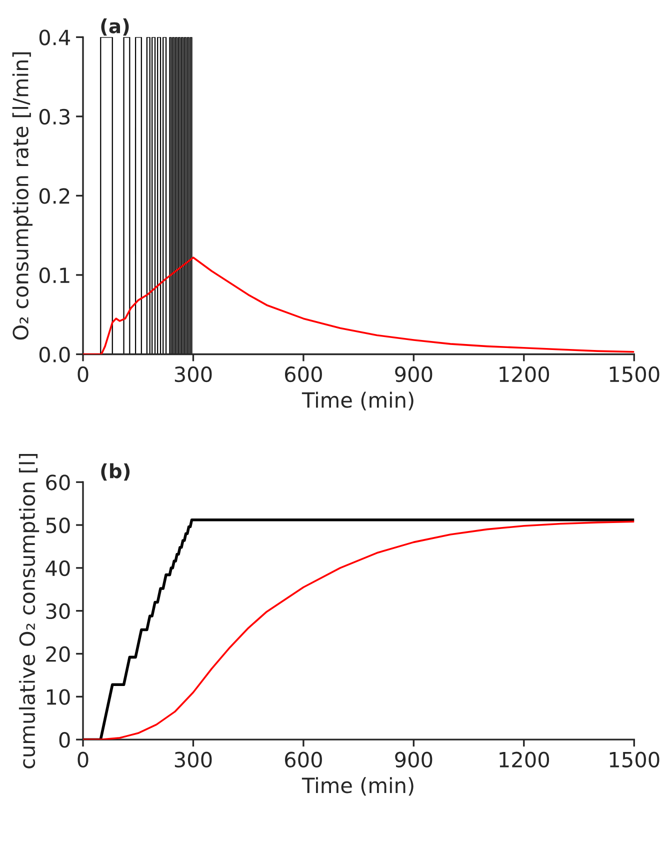 This screenshot has height=864, width=664. I want to click on y-tick-label: 0.0, so click(54, 354).